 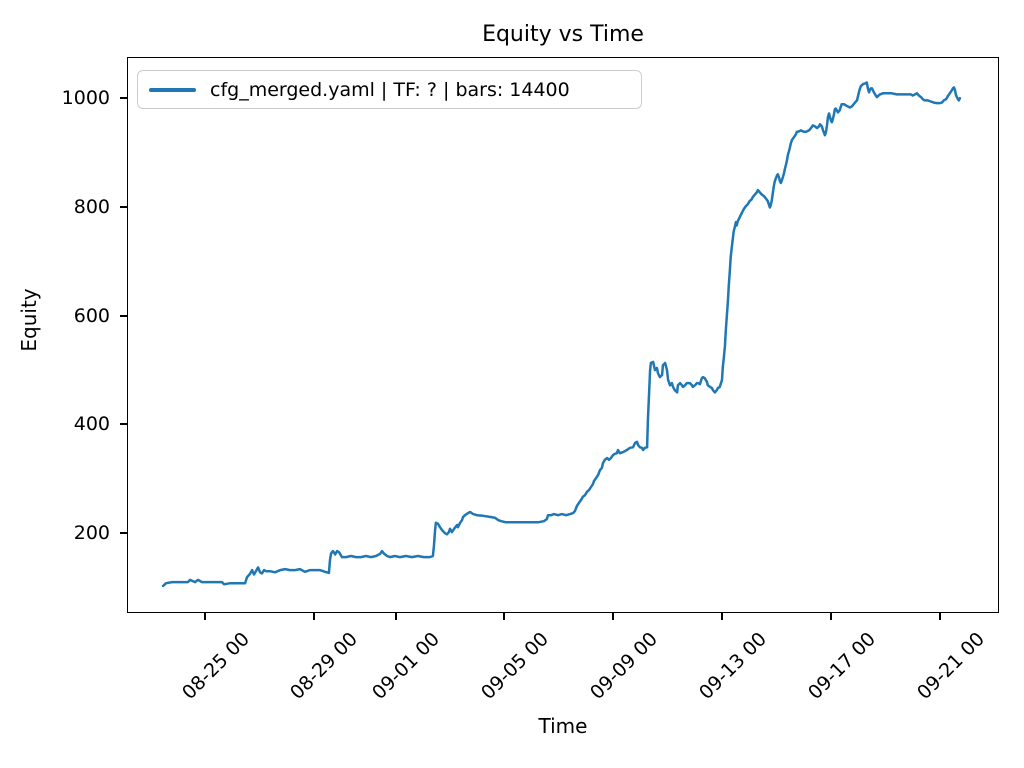 I want to click on x-tick-label: 09-21 00, so click(x=950, y=666).